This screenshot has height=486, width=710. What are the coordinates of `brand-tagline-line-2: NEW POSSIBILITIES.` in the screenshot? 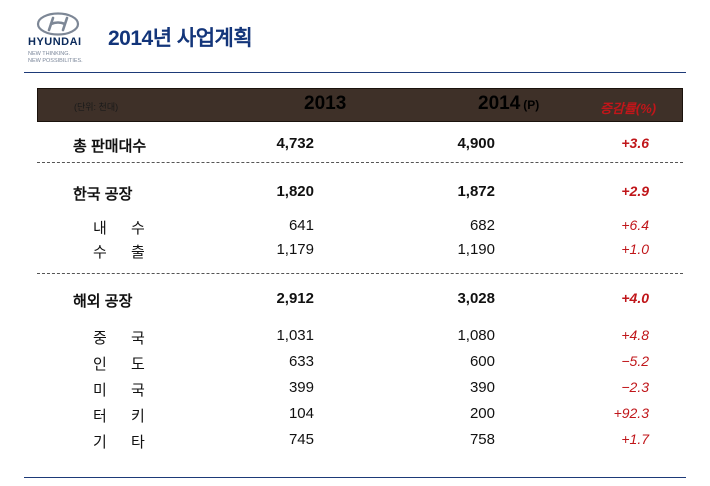 It's located at (55, 60).